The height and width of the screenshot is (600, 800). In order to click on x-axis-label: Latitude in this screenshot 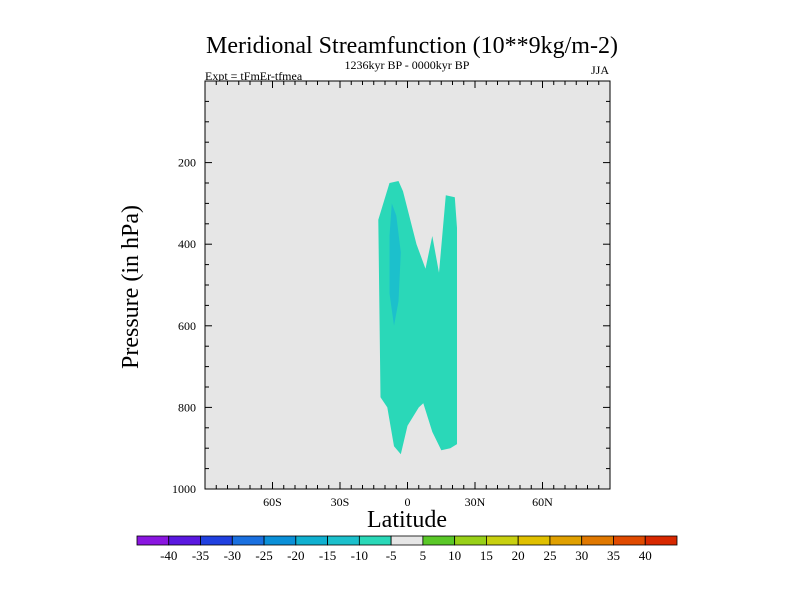, I will do `click(407, 520)`.